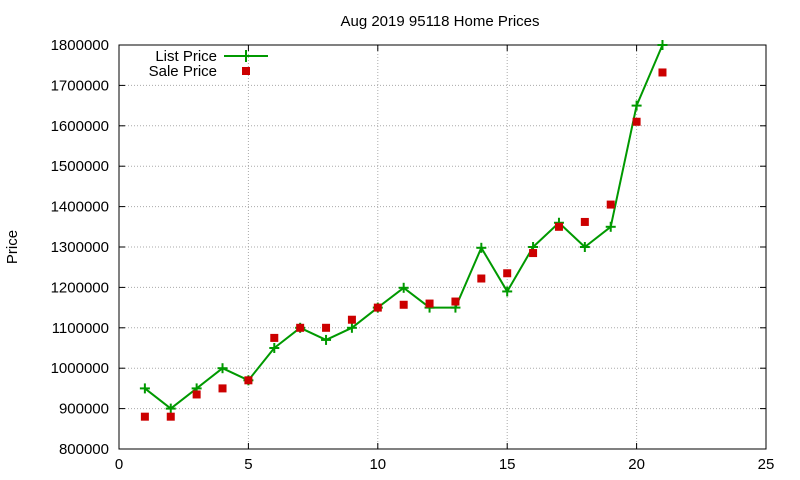 The image size is (800, 480). I want to click on y-tick-label: 1200000, so click(80, 287).